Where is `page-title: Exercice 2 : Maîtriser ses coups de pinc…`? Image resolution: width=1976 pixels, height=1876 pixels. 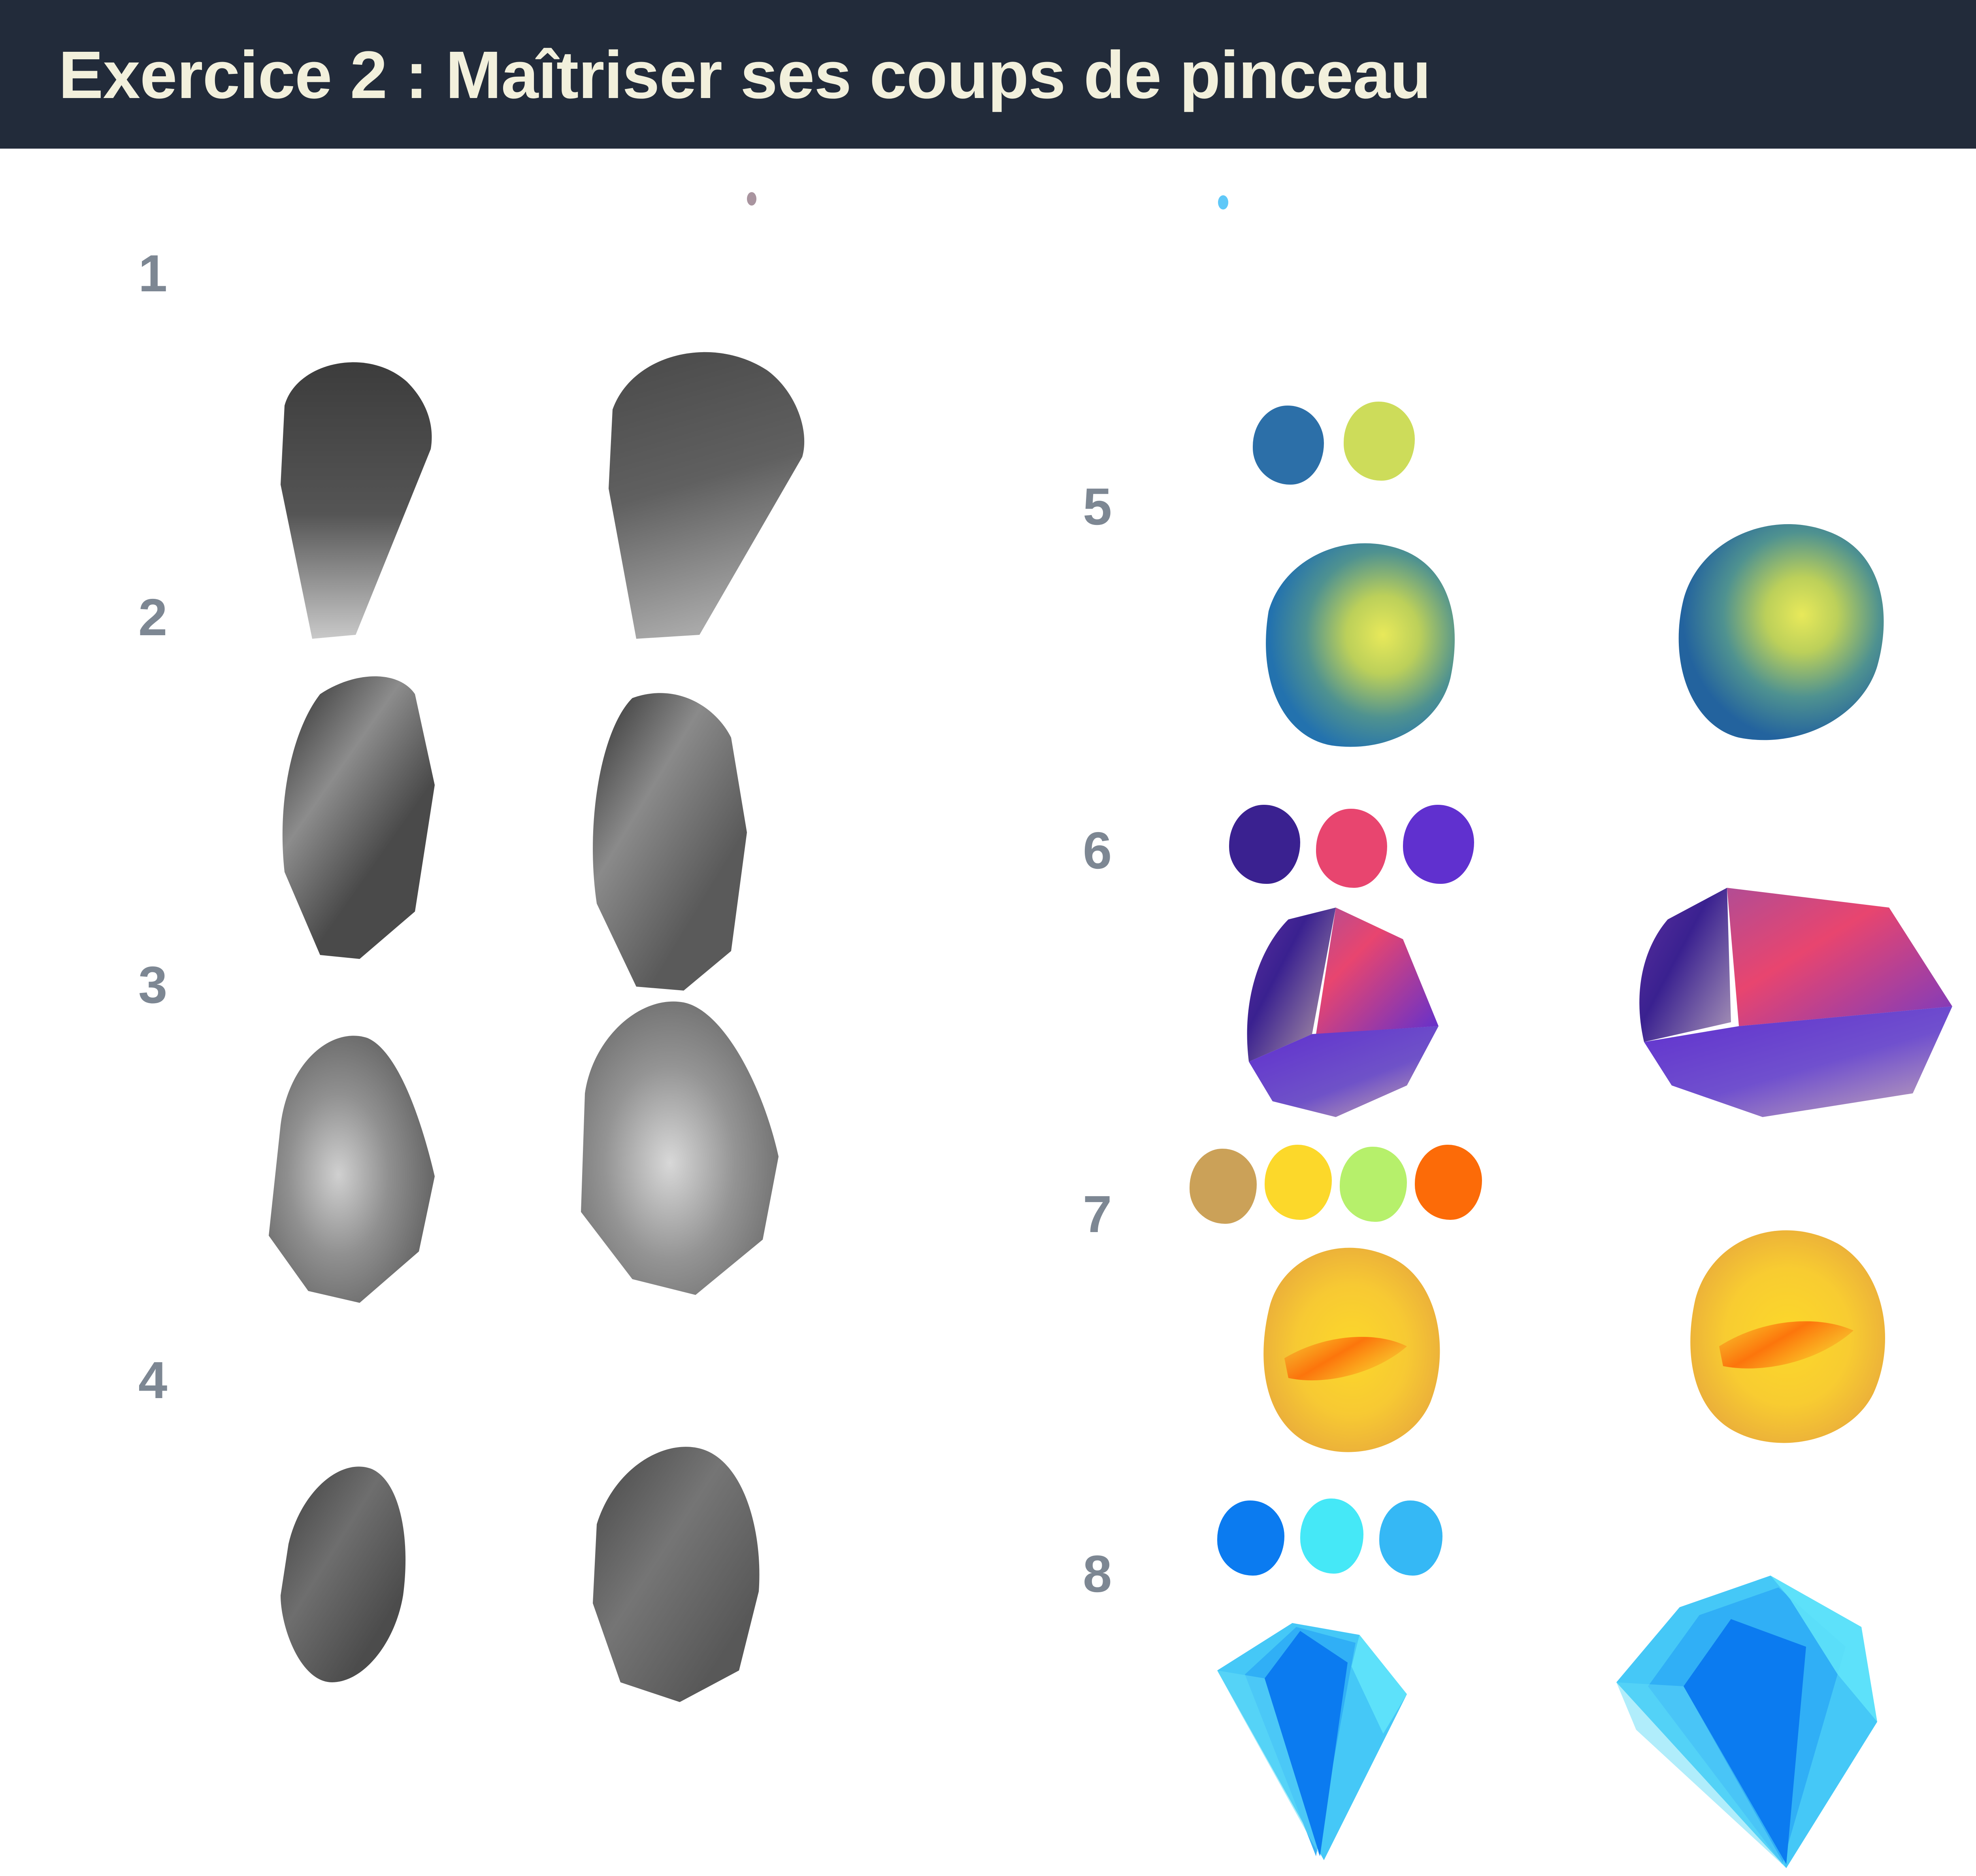
page-title: Exercice 2 : Maîtriser ses coups de pinc… is located at coordinates (744, 76).